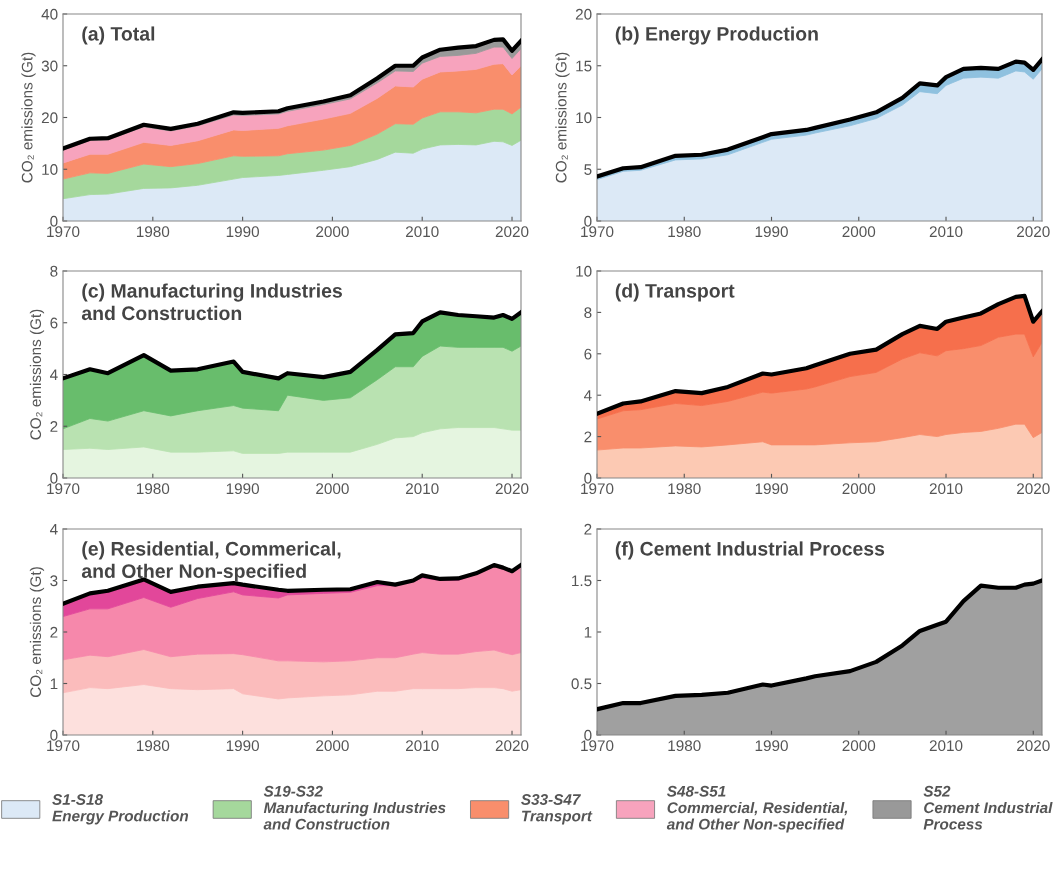  I want to click on y-tick-label: 15, so click(584, 66).